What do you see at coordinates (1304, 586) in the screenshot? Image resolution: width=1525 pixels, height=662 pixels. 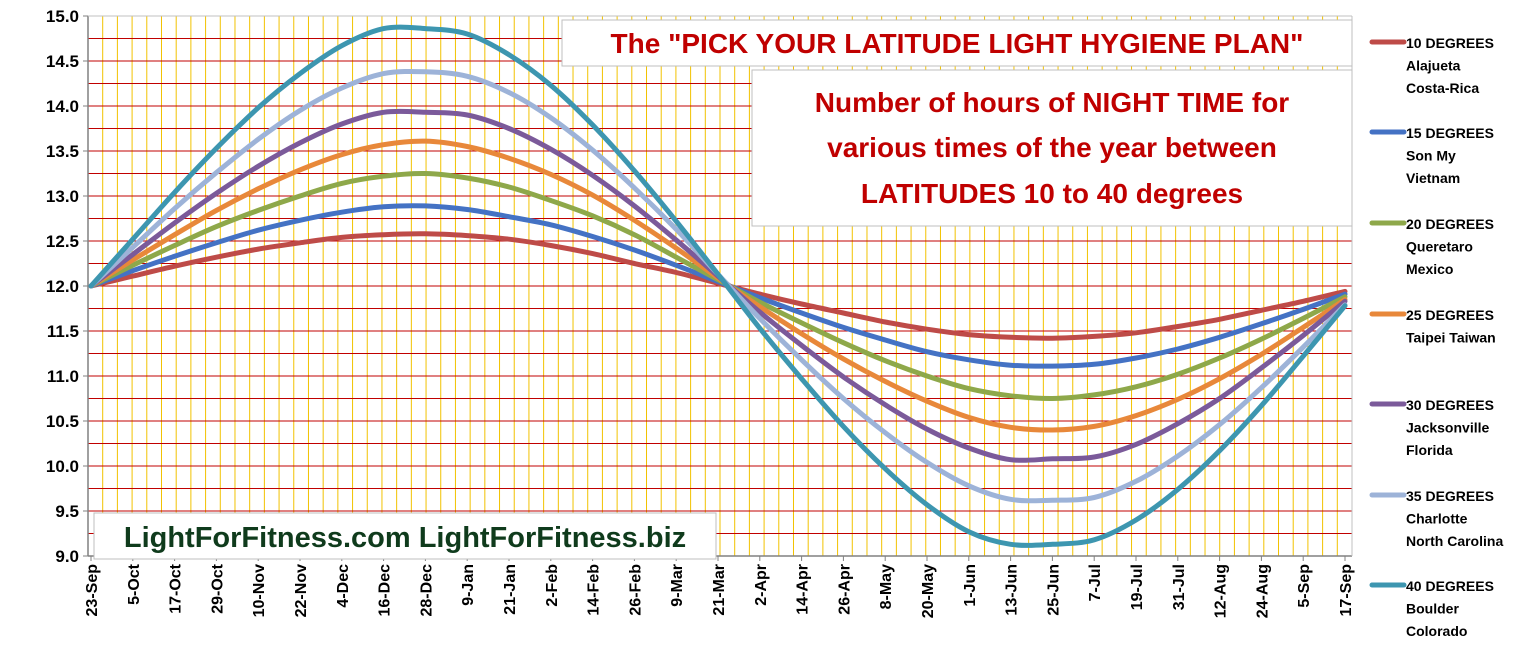 I see `x-tick-label: 5-Sep` at bounding box center [1304, 586].